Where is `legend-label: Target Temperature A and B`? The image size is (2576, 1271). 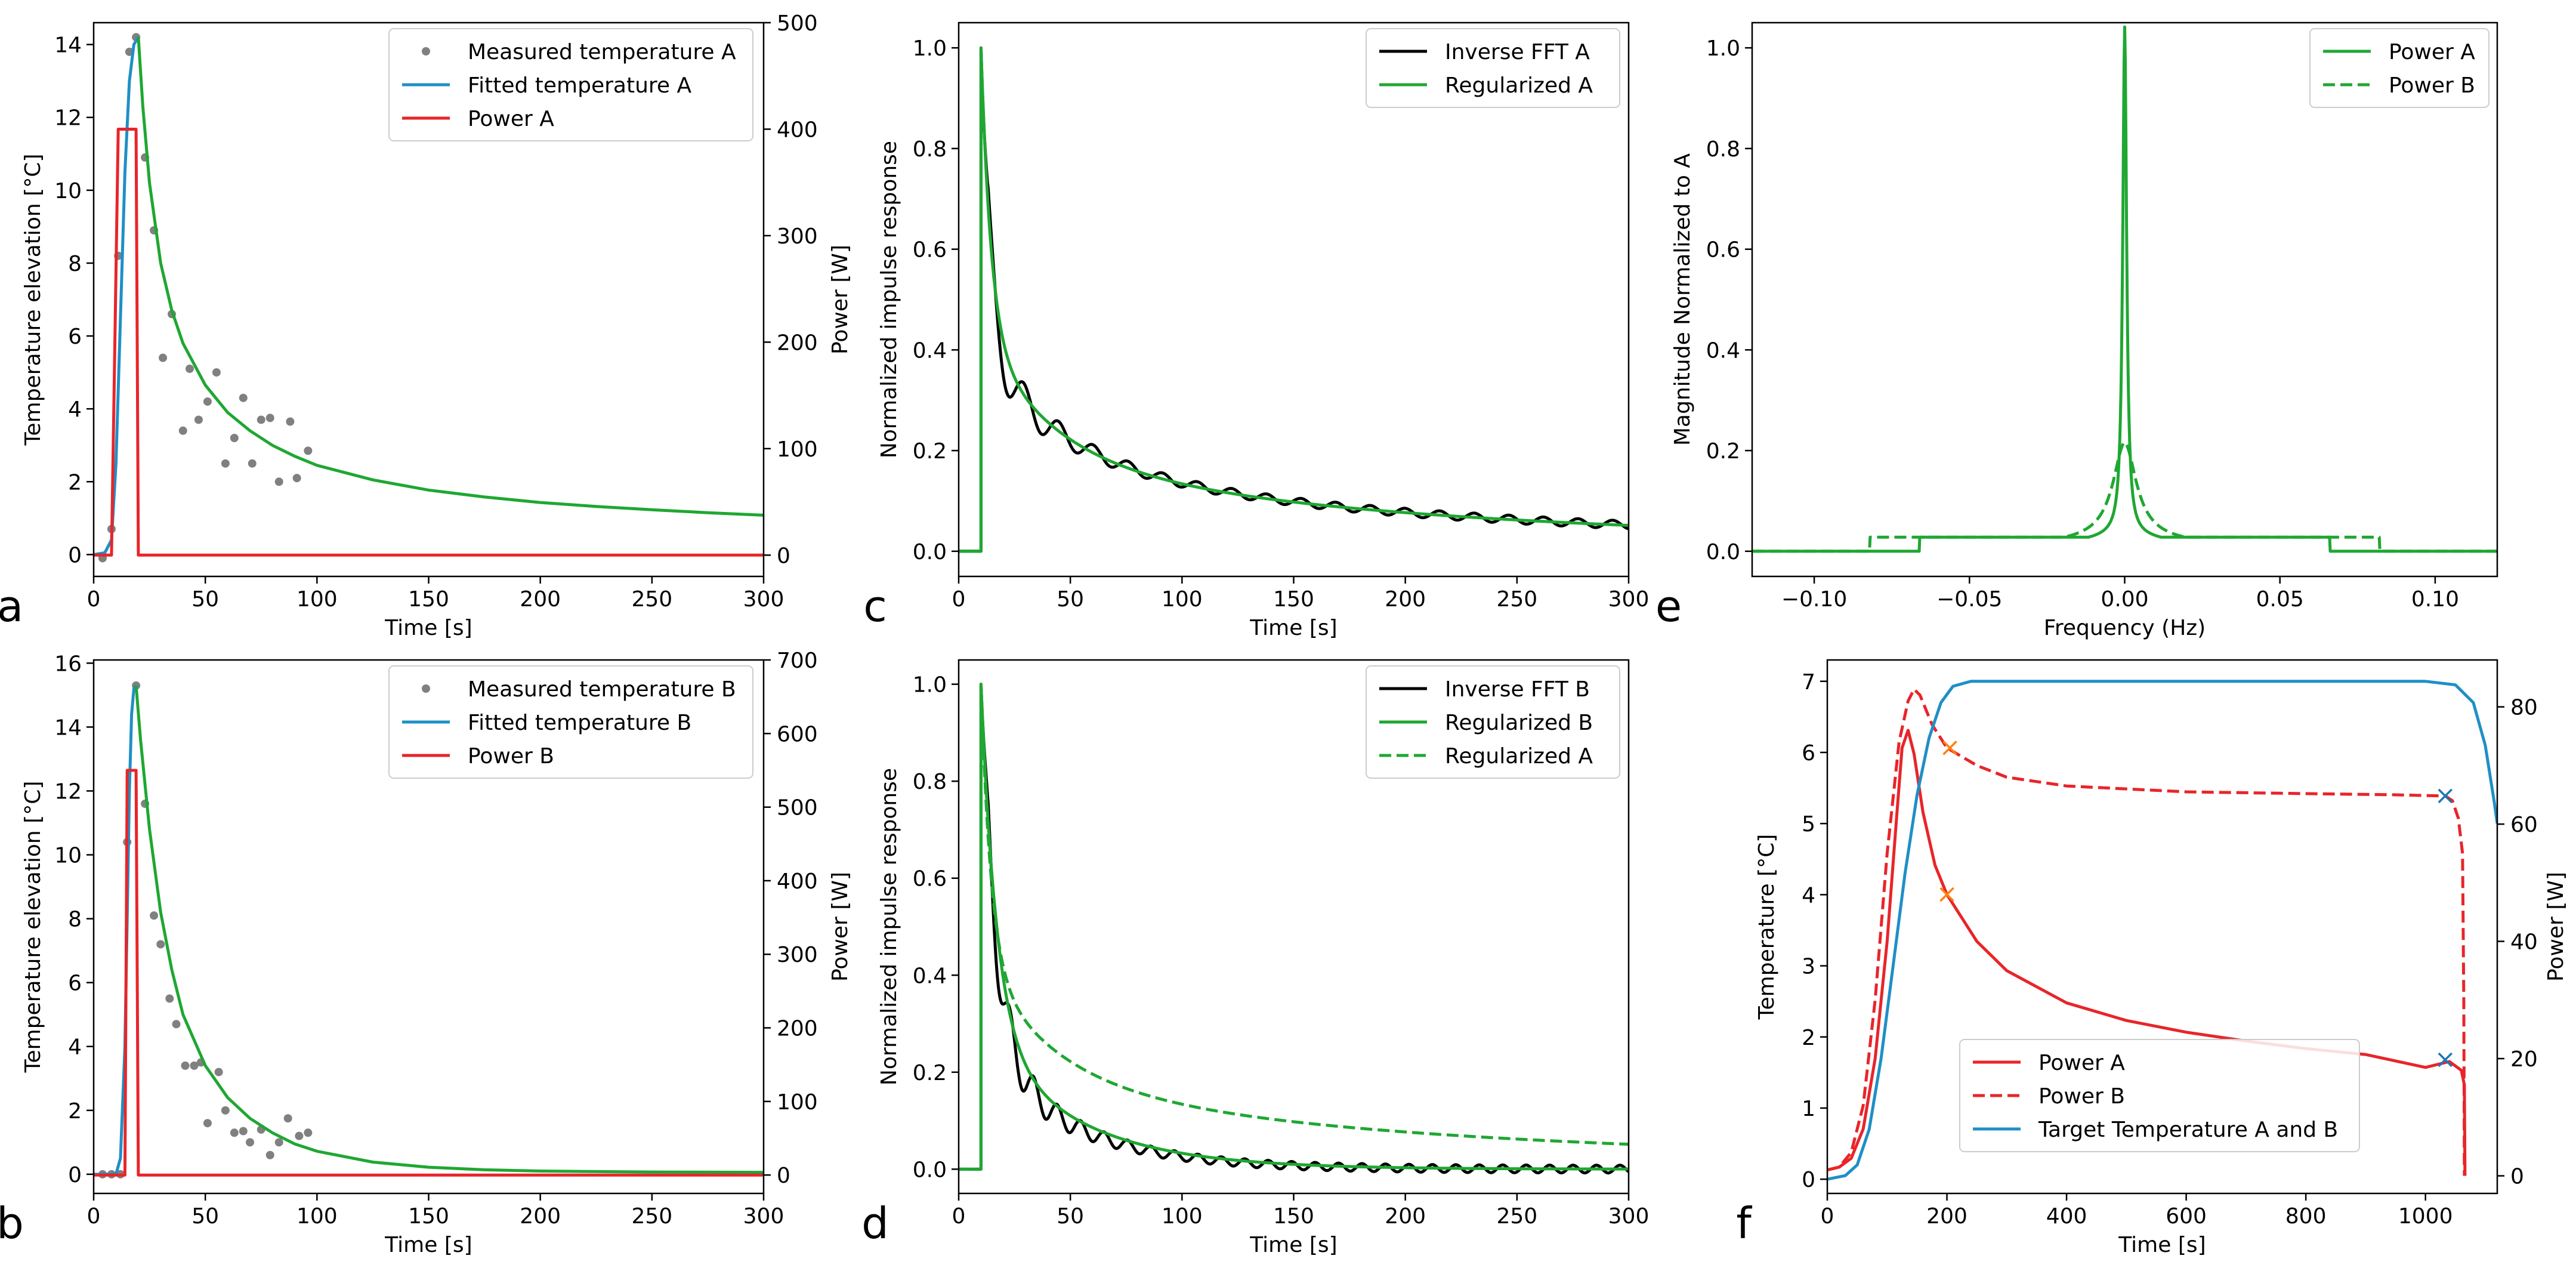 legend-label: Target Temperature A and B is located at coordinates (2188, 1130).